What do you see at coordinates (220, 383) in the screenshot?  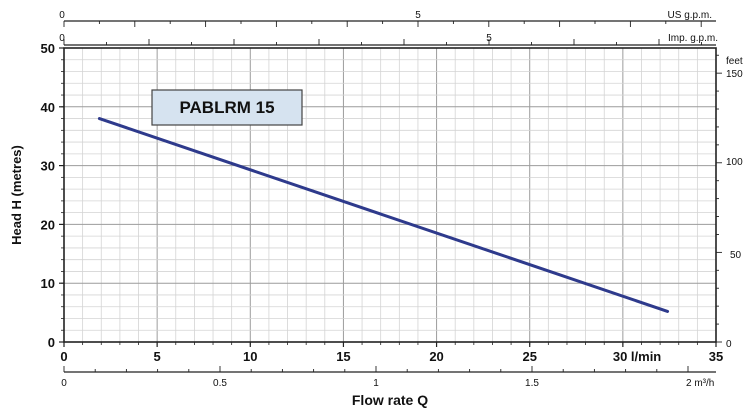 I see `m3h-tick-0-5: 0.5` at bounding box center [220, 383].